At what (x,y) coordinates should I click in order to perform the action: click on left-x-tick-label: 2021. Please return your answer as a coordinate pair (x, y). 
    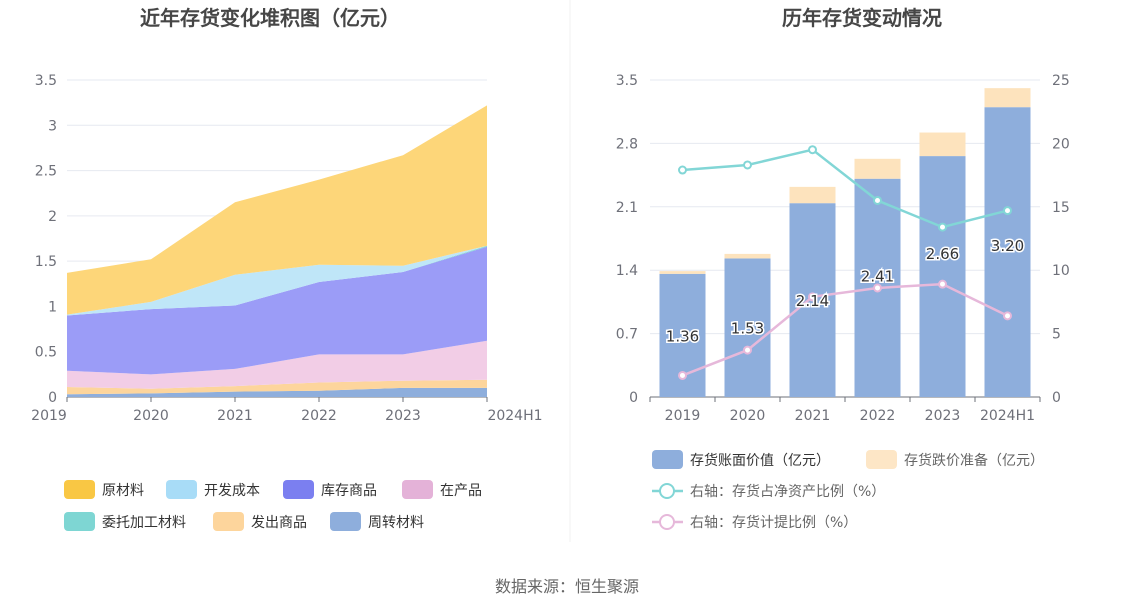
    Looking at the image, I should click on (235, 416).